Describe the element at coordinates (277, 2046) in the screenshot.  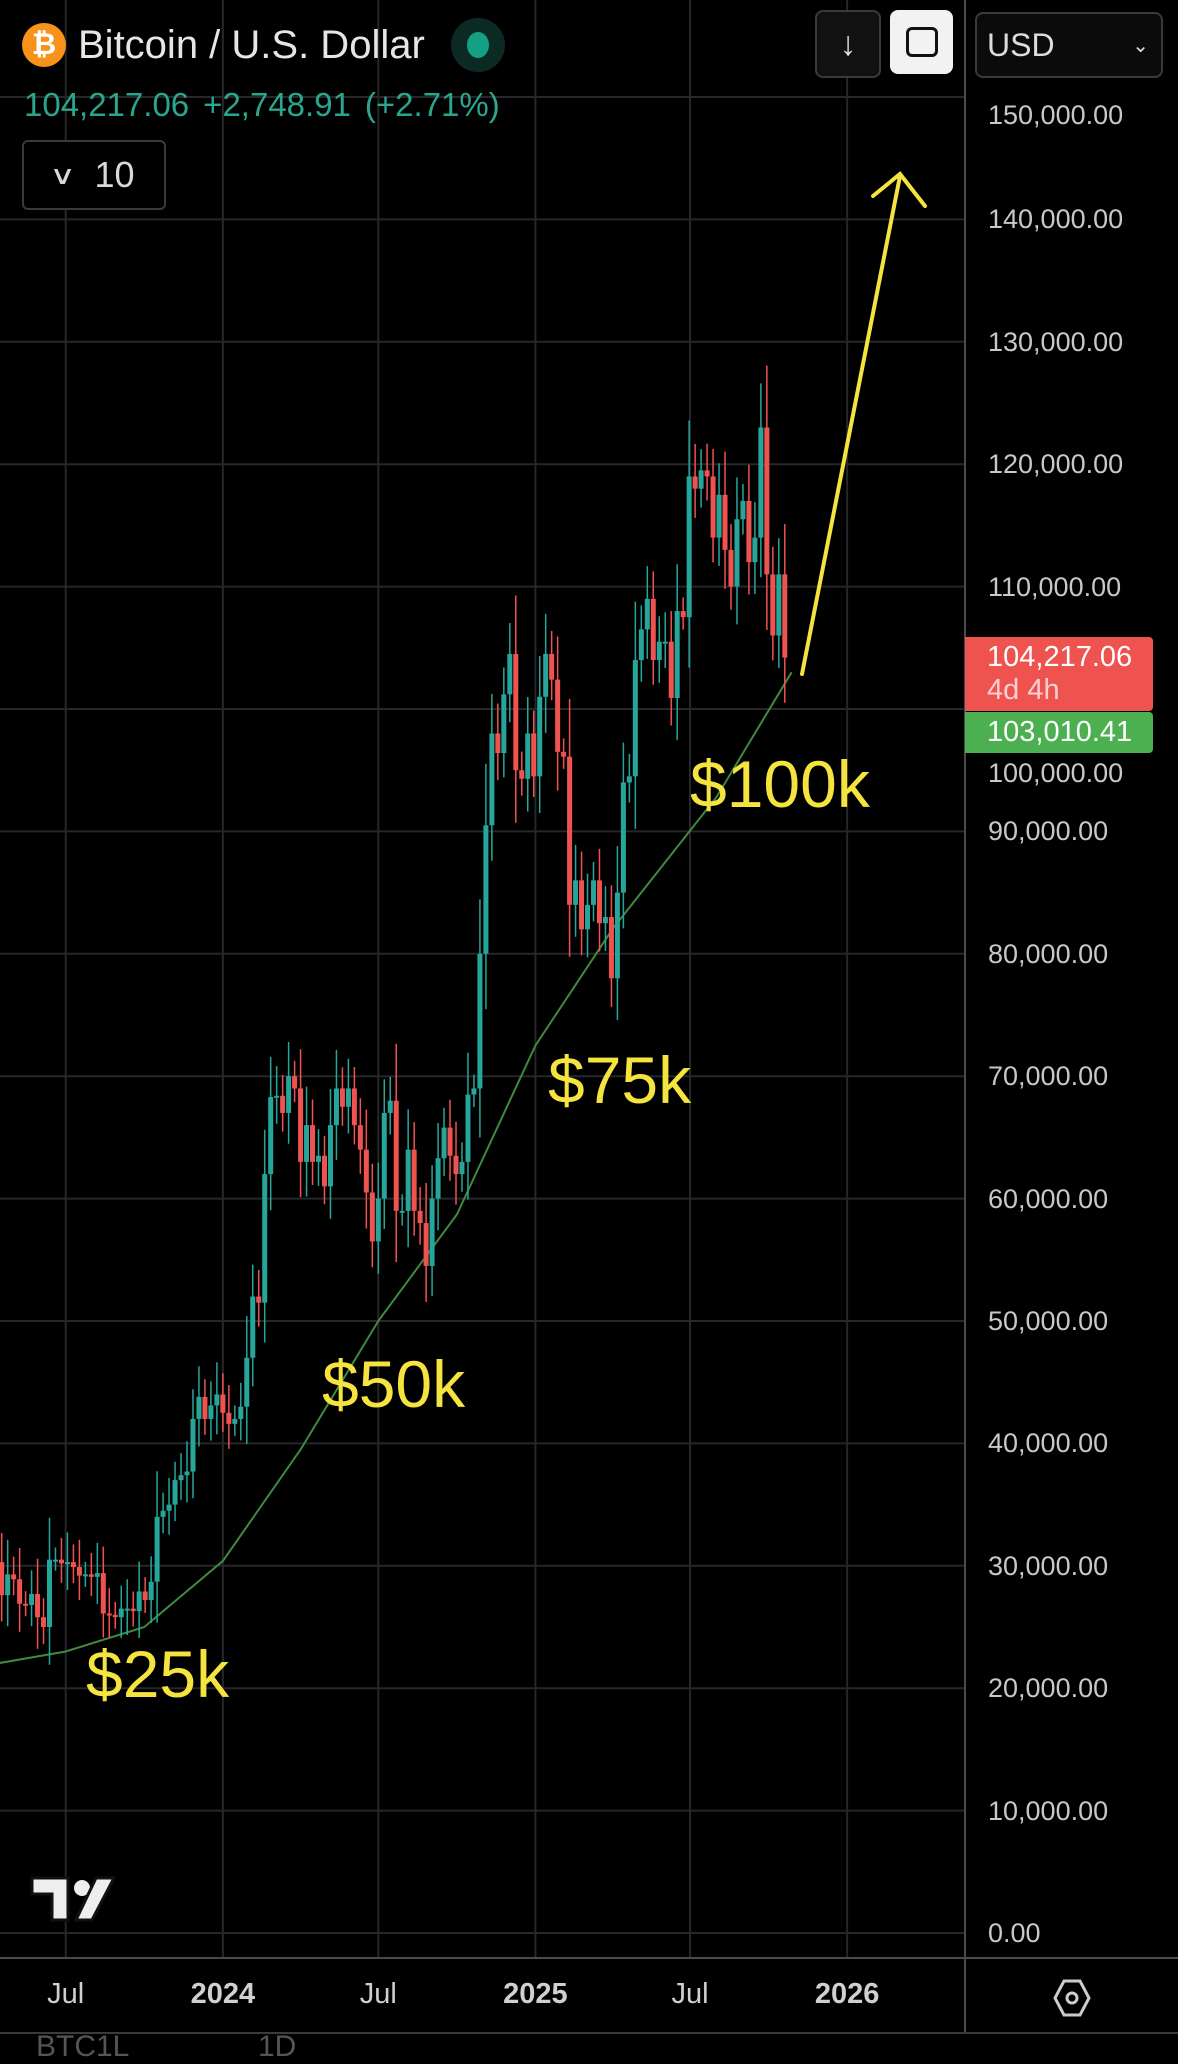
I see `footer-interval: 1D` at that location.